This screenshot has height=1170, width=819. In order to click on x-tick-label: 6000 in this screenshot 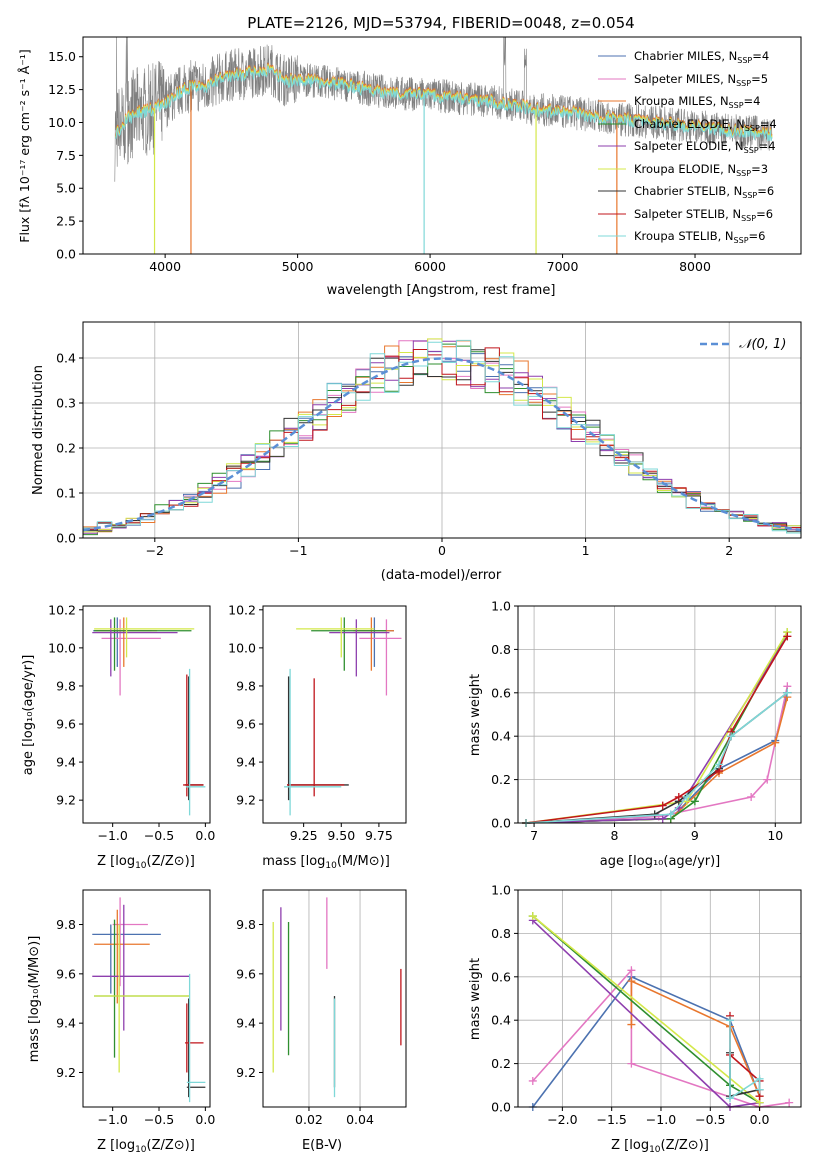, I will do `click(430, 266)`.